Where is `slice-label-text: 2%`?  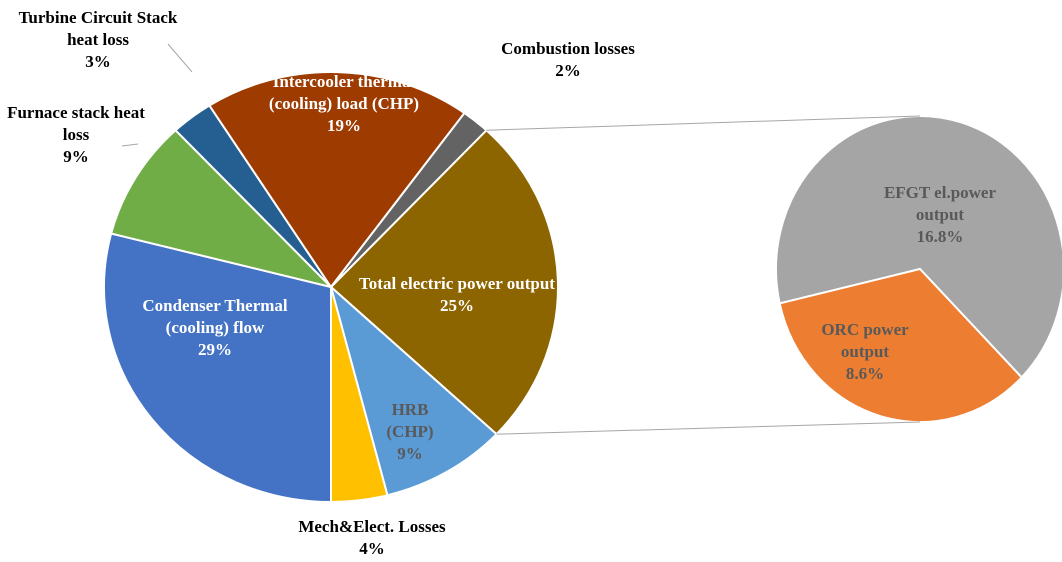
slice-label-text: 2% is located at coordinates (568, 70).